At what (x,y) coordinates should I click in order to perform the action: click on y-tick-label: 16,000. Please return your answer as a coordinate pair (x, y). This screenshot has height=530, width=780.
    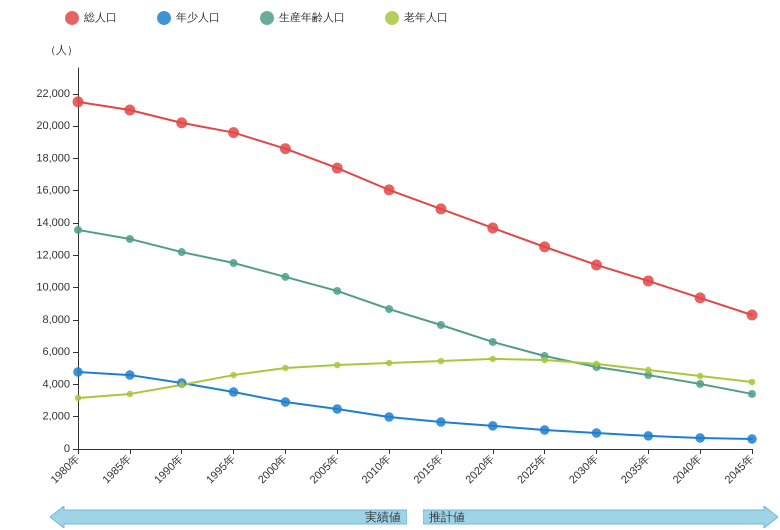
    Looking at the image, I should click on (53, 190).